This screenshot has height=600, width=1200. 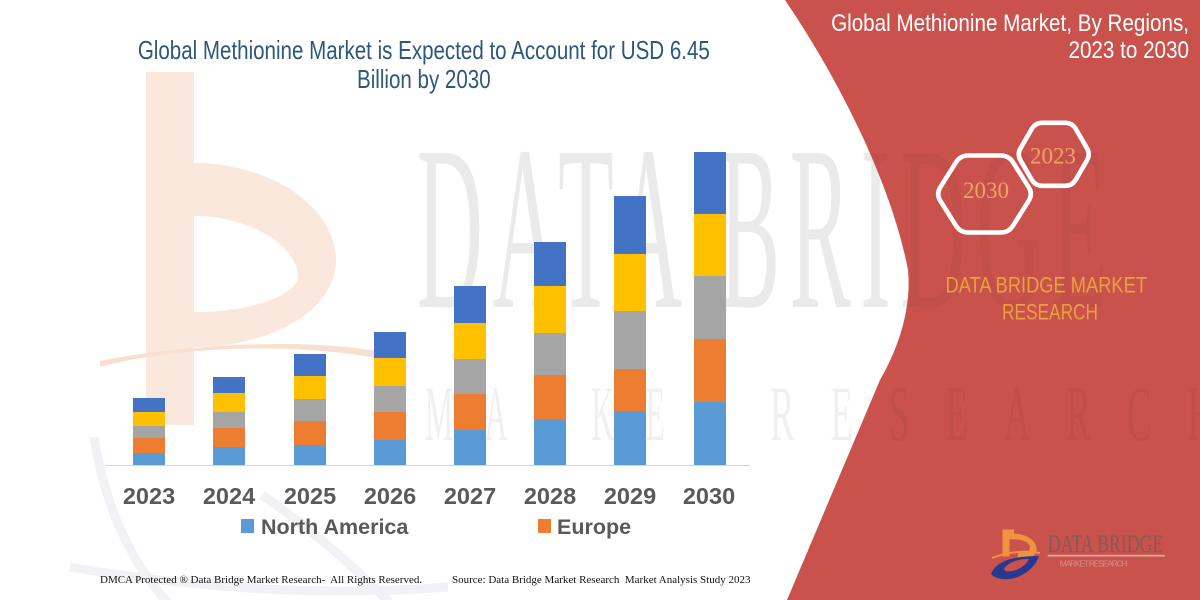 What do you see at coordinates (986, 190) in the screenshot?
I see `svg-text: 2030` at bounding box center [986, 190].